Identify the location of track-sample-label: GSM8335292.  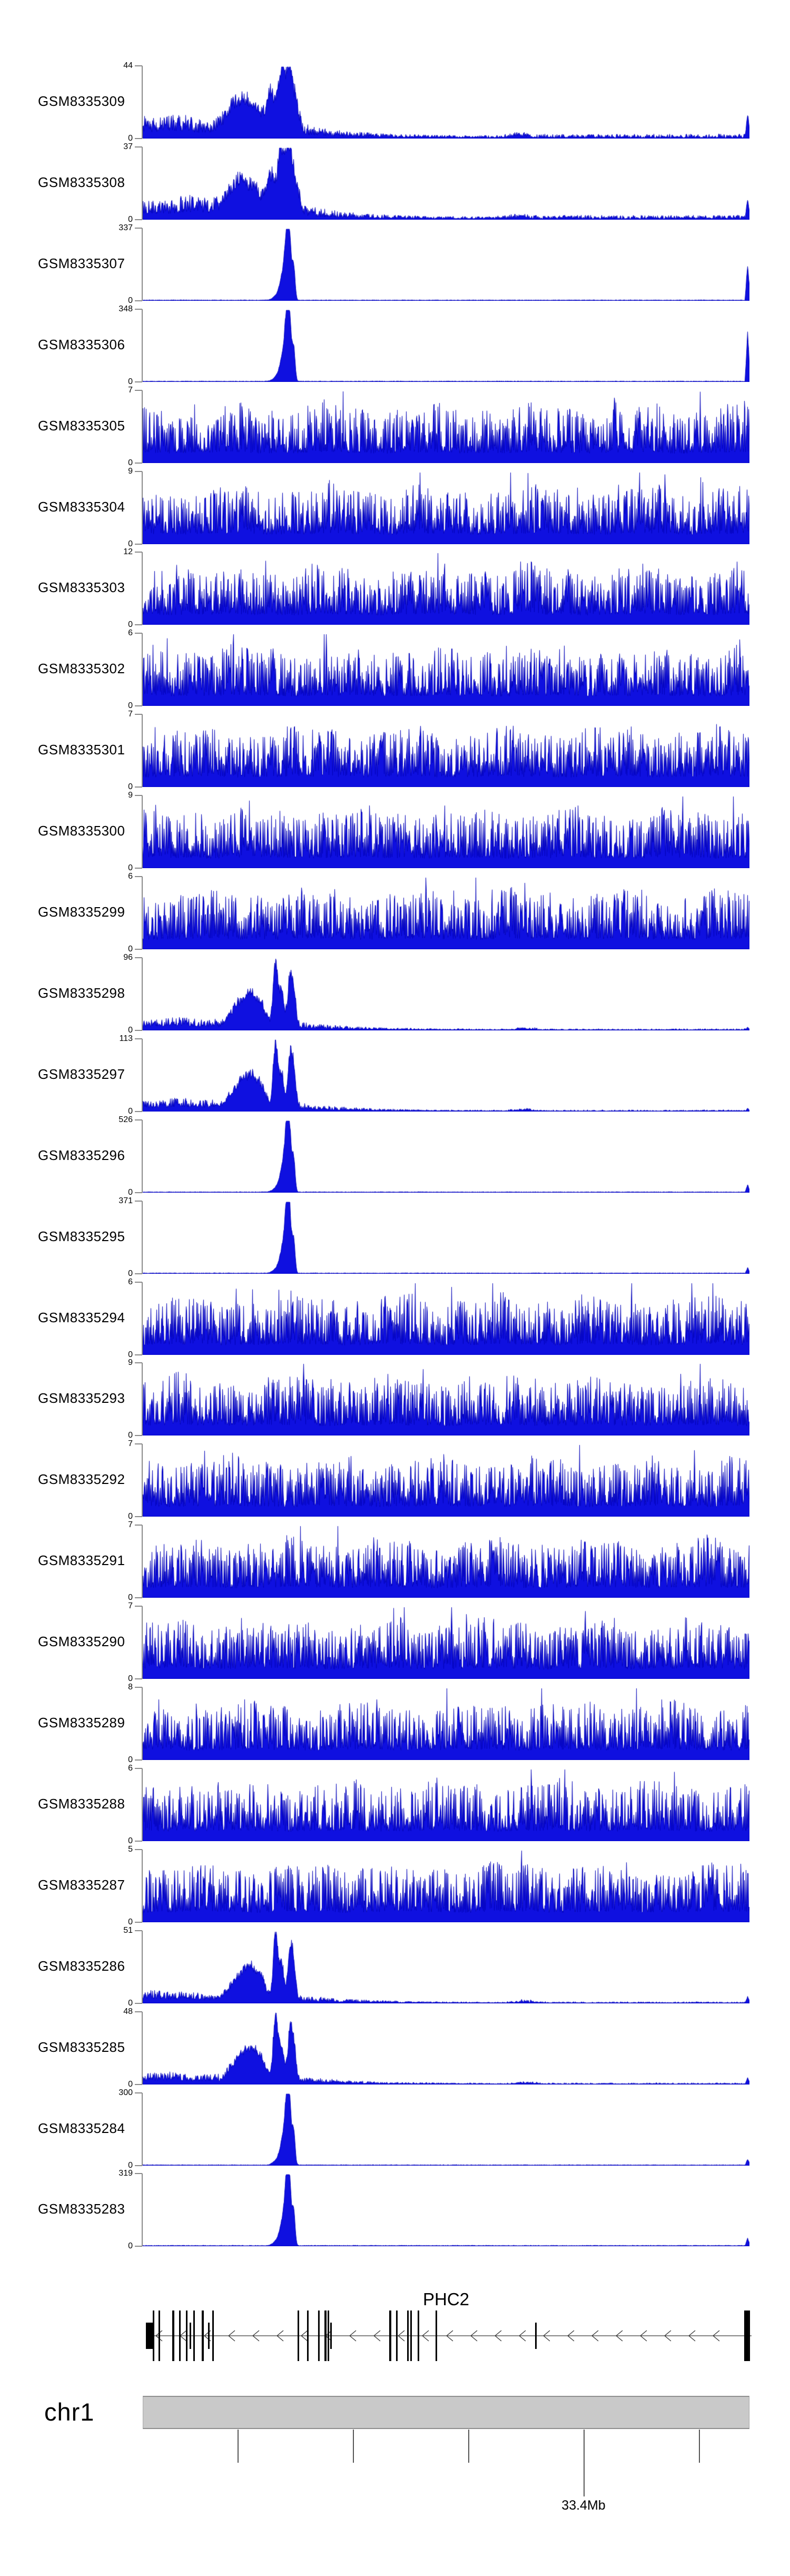
(81, 1479).